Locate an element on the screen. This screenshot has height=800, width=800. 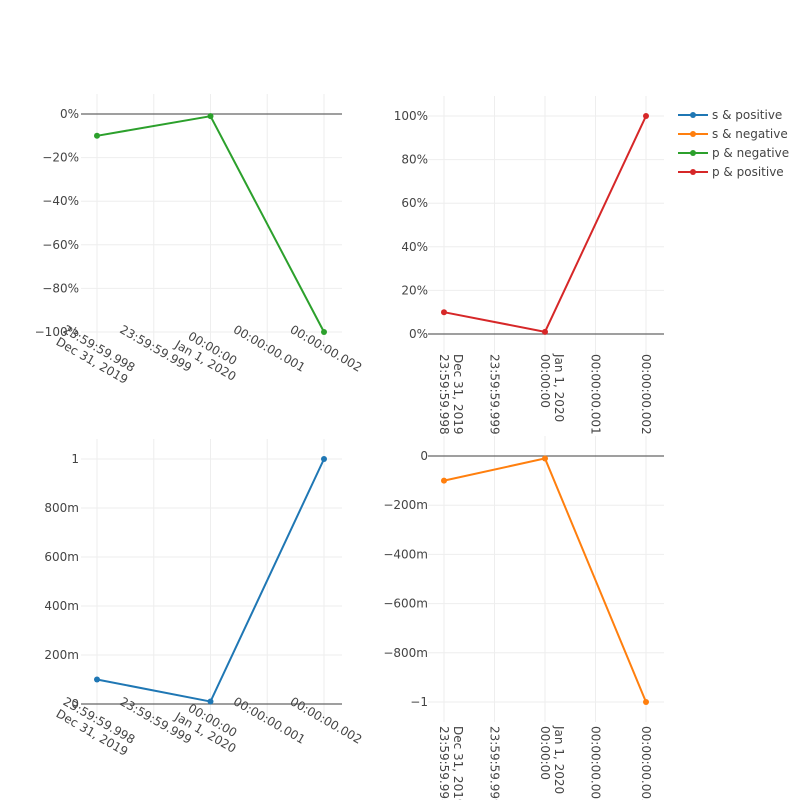
y-tick-label: −1 is located at coordinates (419, 702).